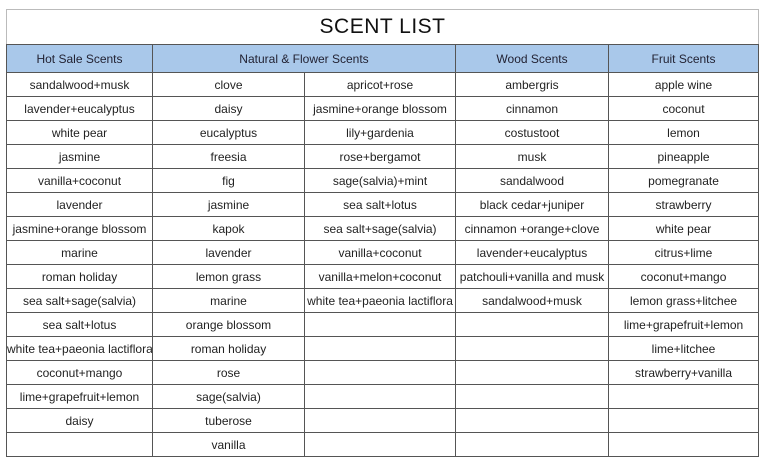 The image size is (760, 465). What do you see at coordinates (79, 84) in the screenshot?
I see `hot-sale-cell: sandalwood+musk` at bounding box center [79, 84].